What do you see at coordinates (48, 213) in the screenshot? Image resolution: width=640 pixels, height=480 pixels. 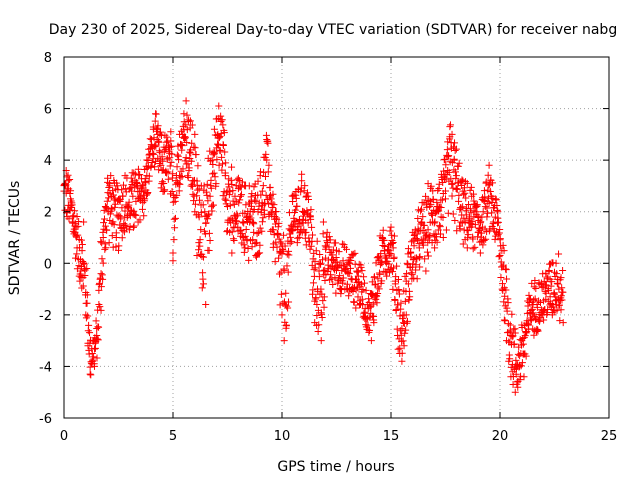 I see `y-tick-label: 2` at bounding box center [48, 213].